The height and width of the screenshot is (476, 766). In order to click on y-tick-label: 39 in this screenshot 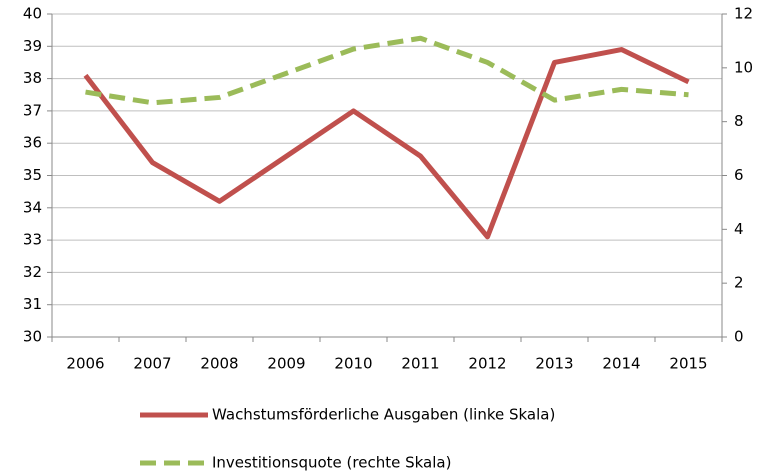, I will do `click(32, 46)`.